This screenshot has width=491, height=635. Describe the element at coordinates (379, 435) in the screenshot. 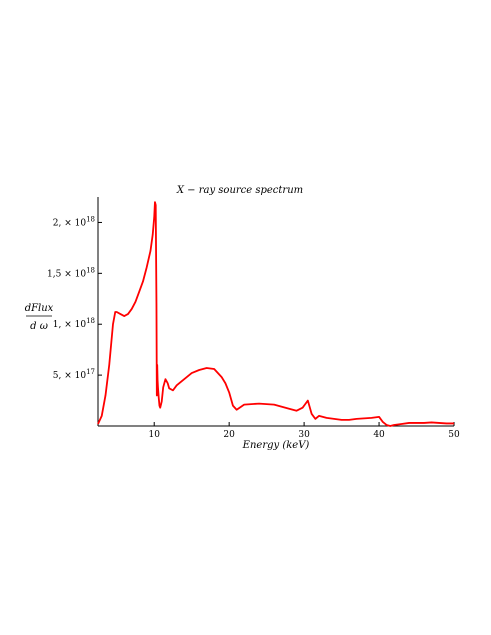

I see `x-tick-label: 40` at that location.